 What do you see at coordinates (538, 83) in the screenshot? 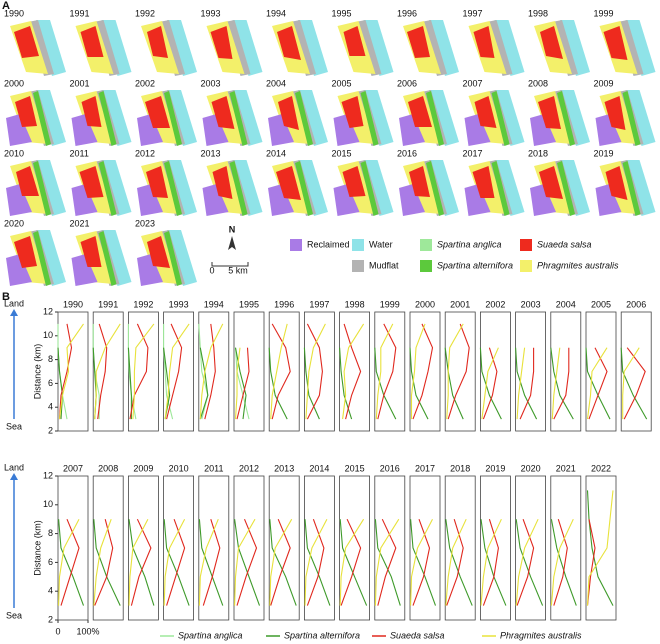
I see `year-label: 2008` at bounding box center [538, 83].